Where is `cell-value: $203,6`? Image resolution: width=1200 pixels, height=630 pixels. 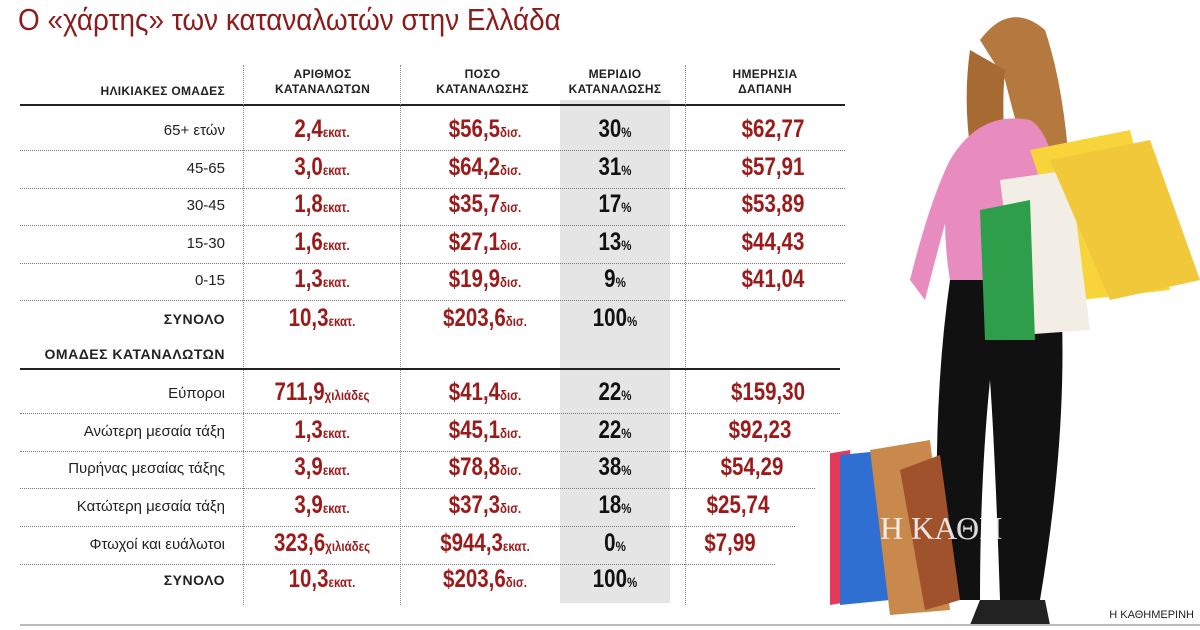
cell-value: $203,6 is located at coordinates (474, 579).